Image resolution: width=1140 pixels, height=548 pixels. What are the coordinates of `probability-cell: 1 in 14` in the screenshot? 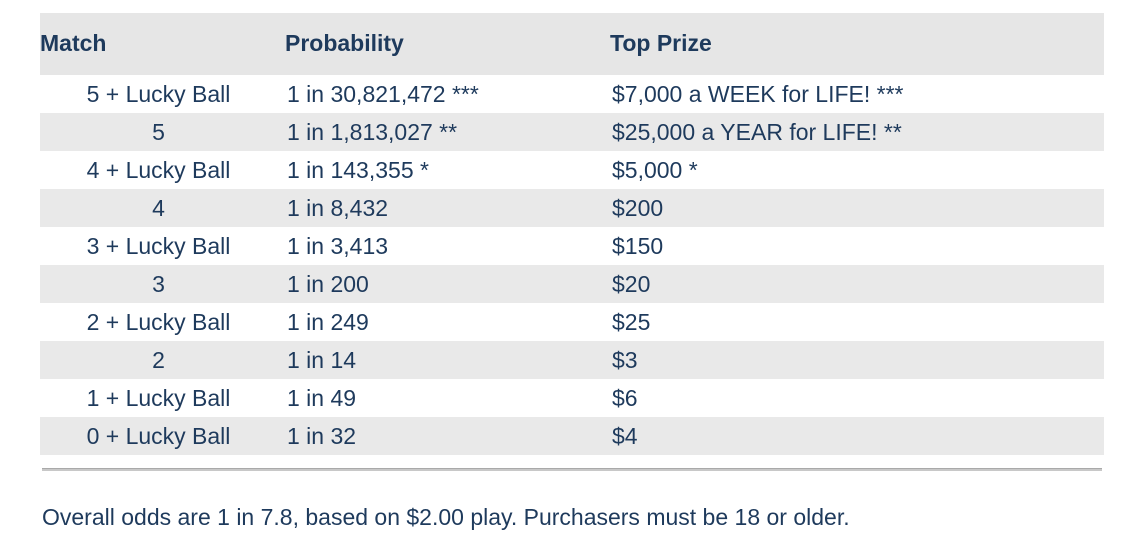 It's located at (322, 359).